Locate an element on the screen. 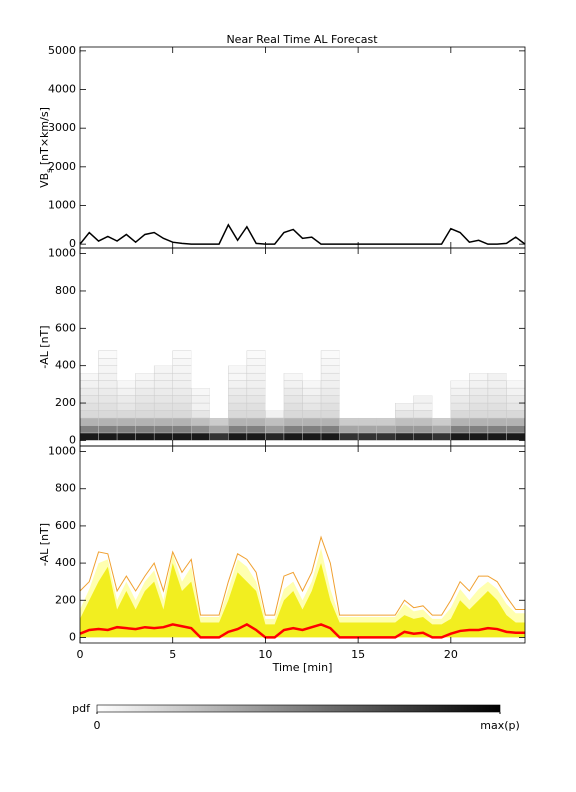  x-axis-label: Time [min] is located at coordinates (302, 667).